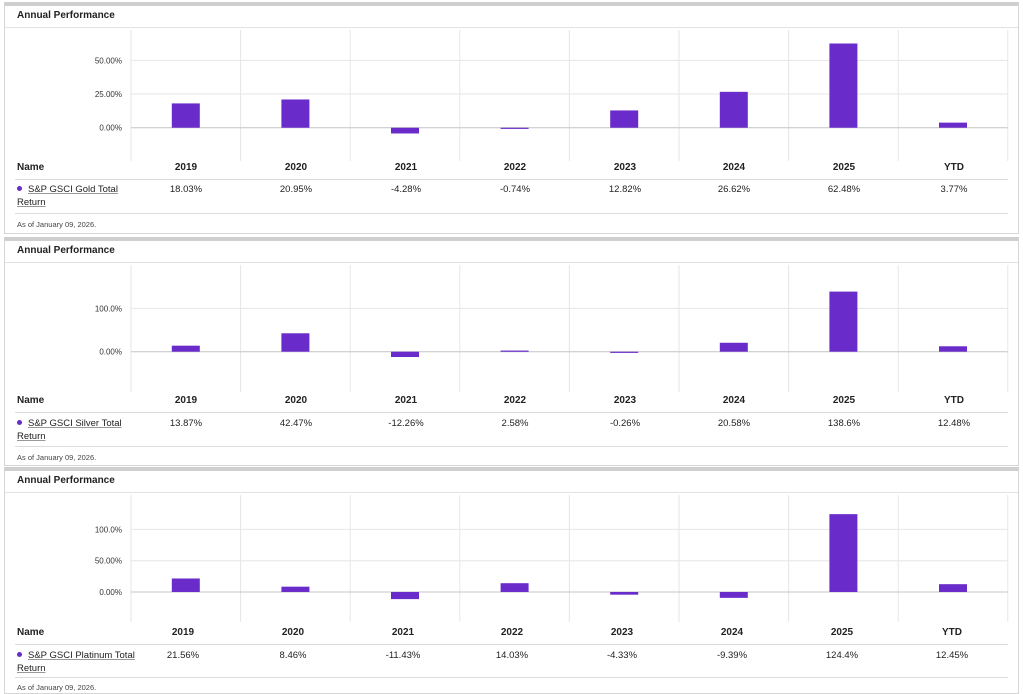  I want to click on return-value: -11.43%, so click(403, 655).